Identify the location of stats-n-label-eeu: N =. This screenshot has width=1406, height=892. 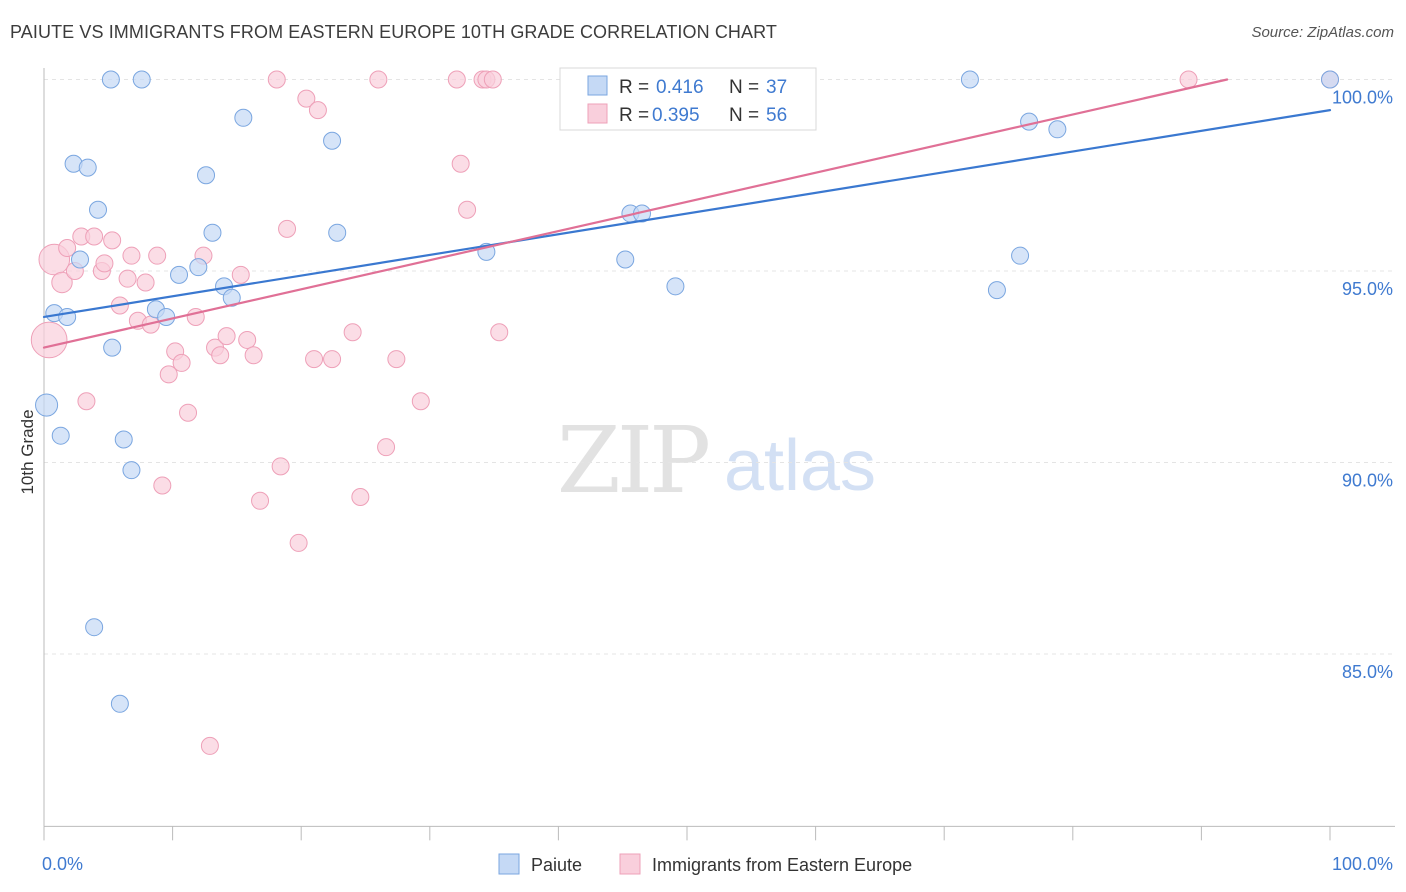
(744, 115).